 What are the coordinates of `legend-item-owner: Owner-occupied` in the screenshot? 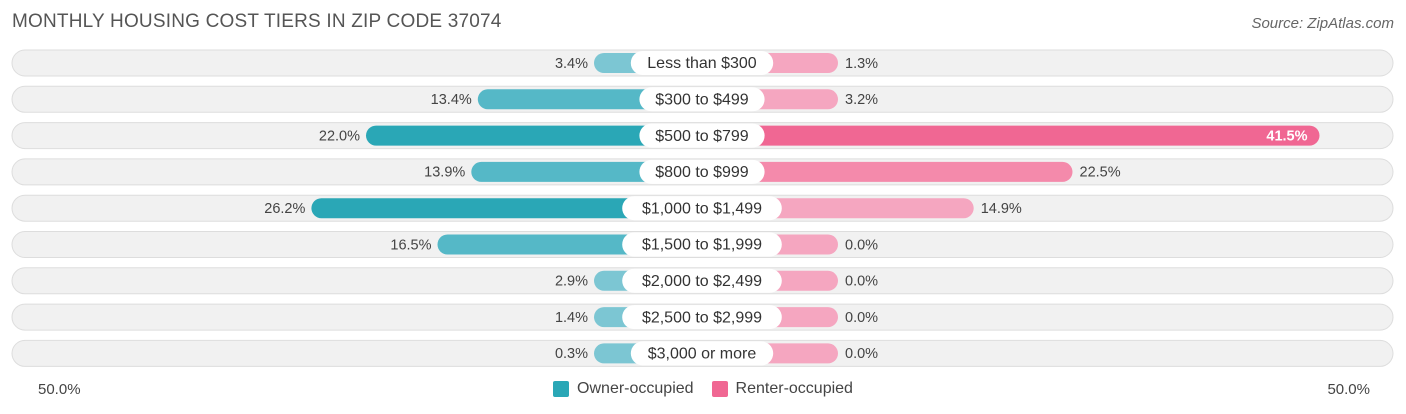 It's located at (623, 389).